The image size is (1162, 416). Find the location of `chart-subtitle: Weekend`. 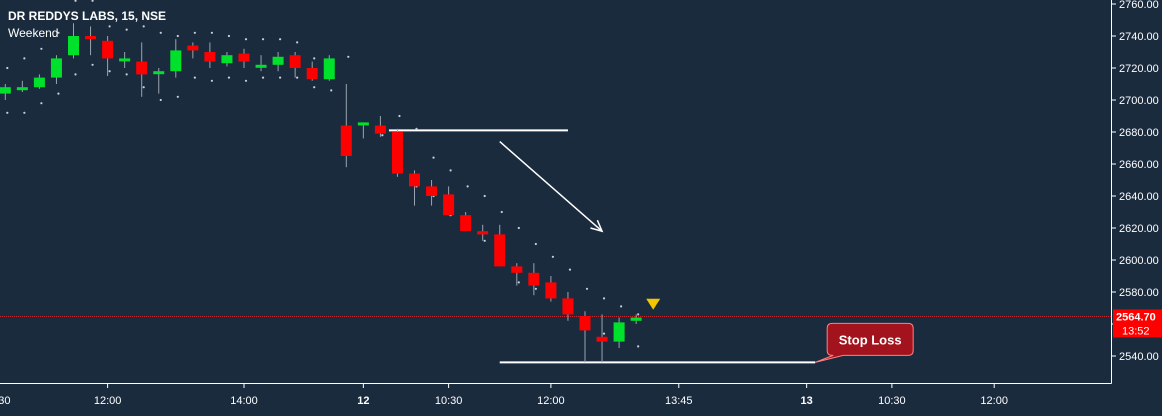

chart-subtitle: Weekend is located at coordinates (33, 33).